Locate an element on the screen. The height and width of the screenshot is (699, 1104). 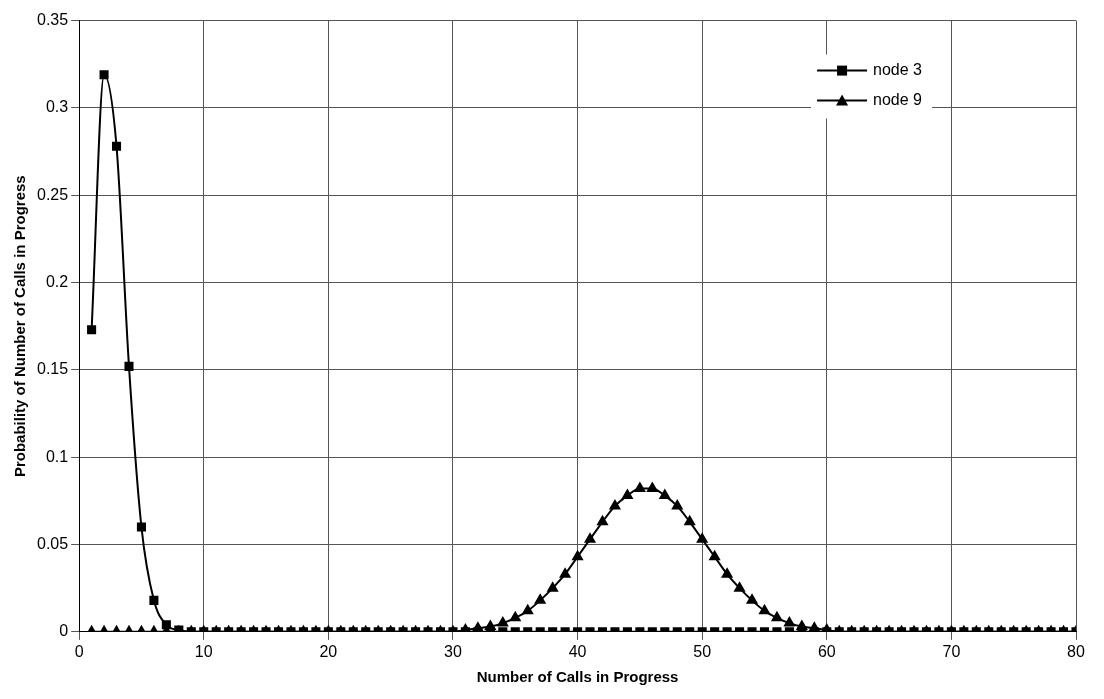
x-tick-label: 20 is located at coordinates (328, 651).